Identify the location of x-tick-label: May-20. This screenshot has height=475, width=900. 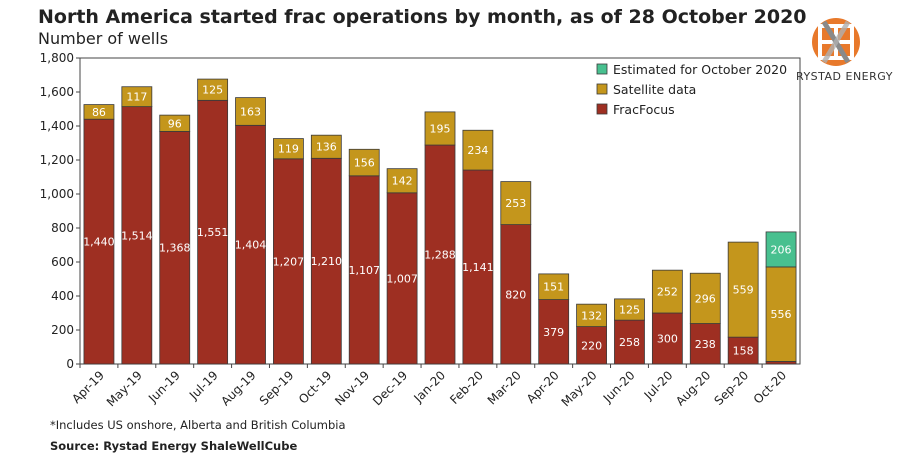
(579, 388).